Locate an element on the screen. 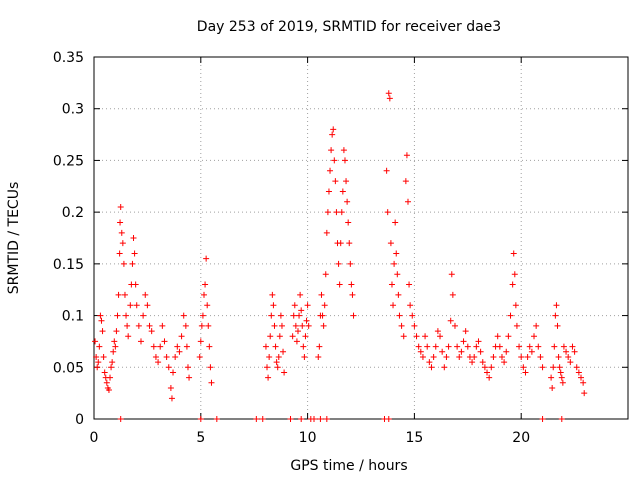  y-tick-label: 0.05 is located at coordinates (68, 368).